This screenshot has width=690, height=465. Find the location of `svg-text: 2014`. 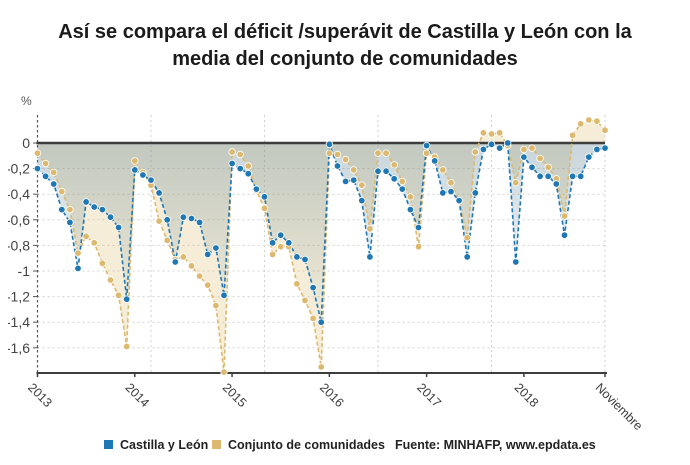

svg-text: 2014 is located at coordinates (137, 395).